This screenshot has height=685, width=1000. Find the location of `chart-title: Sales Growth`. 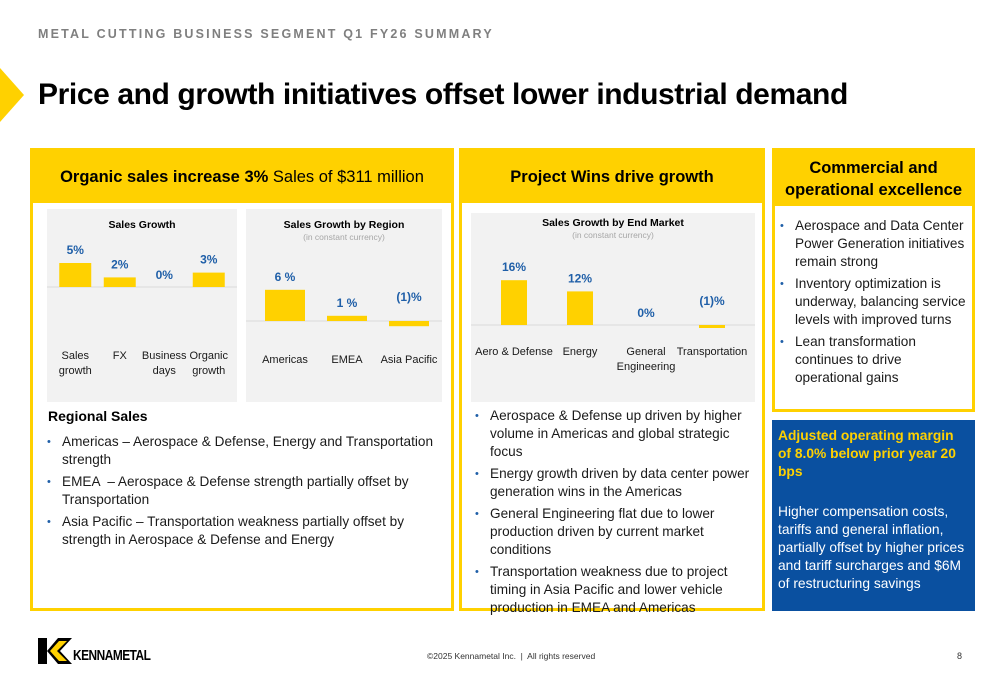

chart-title: Sales Growth is located at coordinates (141, 225).